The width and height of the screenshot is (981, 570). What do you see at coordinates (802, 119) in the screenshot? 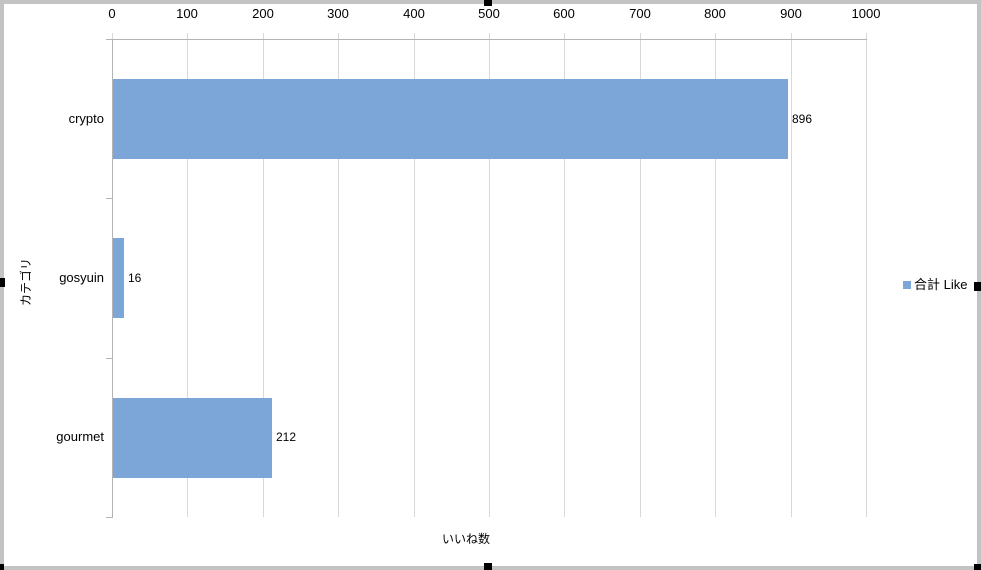
I see `data-label: 896` at bounding box center [802, 119].